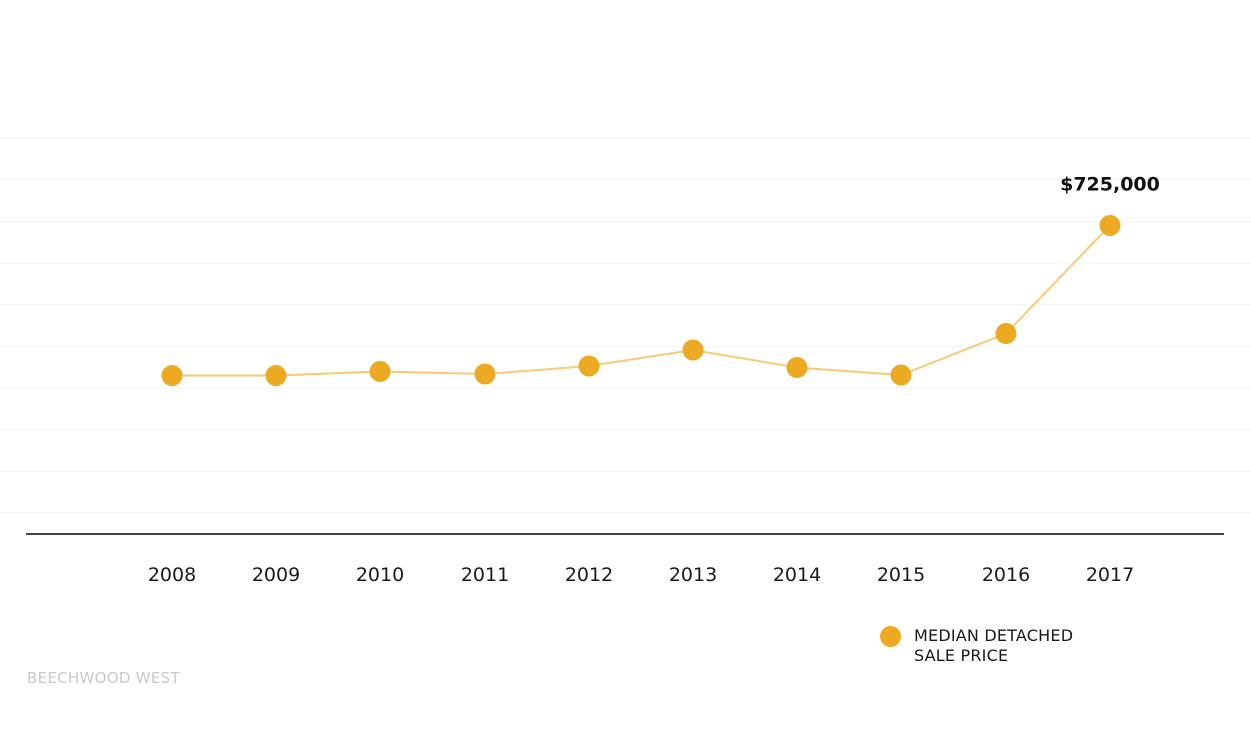 Image resolution: width=1251 pixels, height=730 pixels. What do you see at coordinates (276, 375) in the screenshot?
I see `data-point-2009` at bounding box center [276, 375].